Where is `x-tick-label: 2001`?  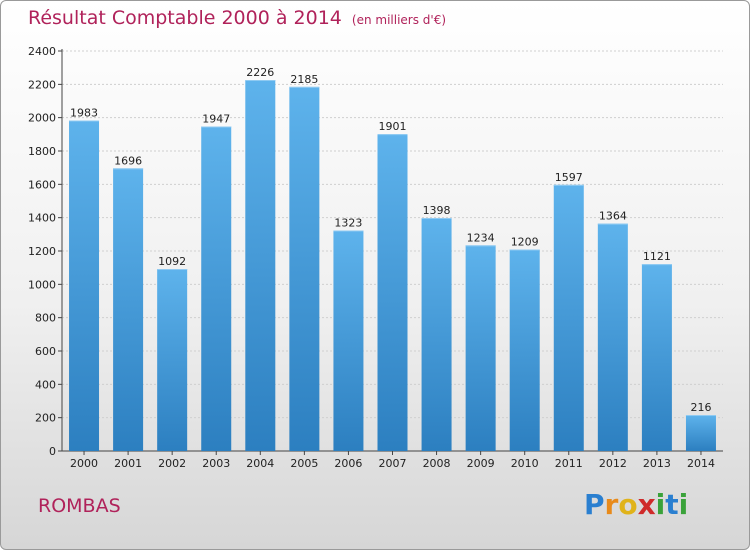 x-tick-label: 2001 is located at coordinates (128, 463).